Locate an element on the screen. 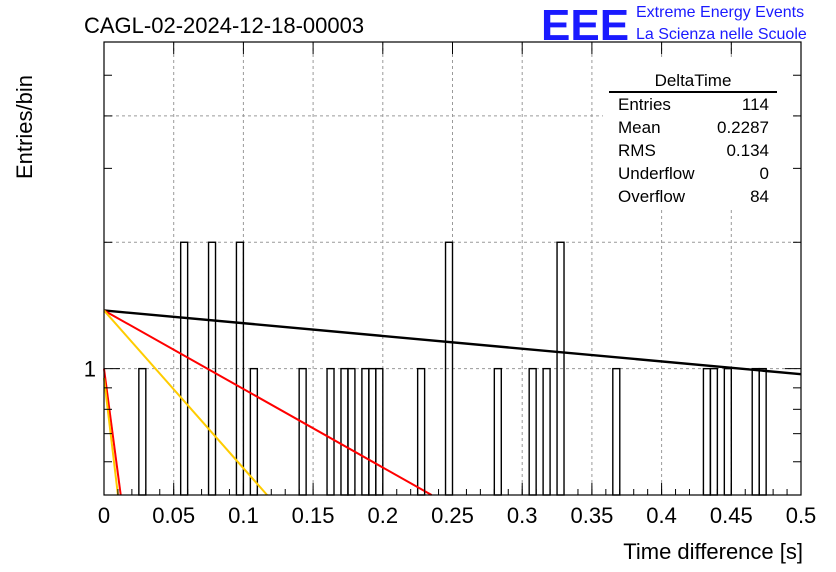  x-tick-label: 0.35 is located at coordinates (591, 515).